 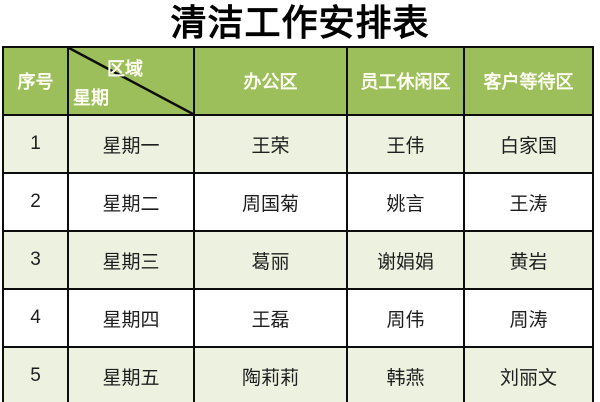 What do you see at coordinates (405, 81) in the screenshot?
I see `header-staff-lounge-area: 员工休闲区` at bounding box center [405, 81].